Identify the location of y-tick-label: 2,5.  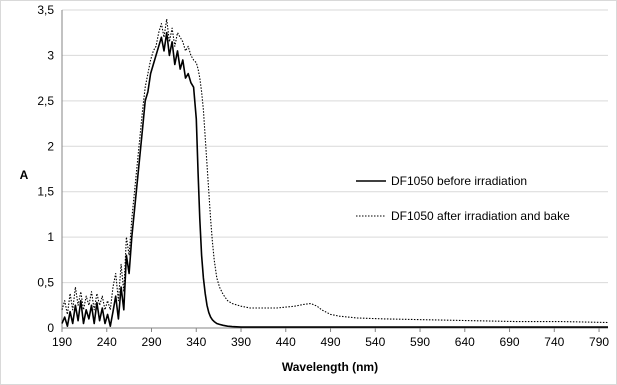
(45, 101).